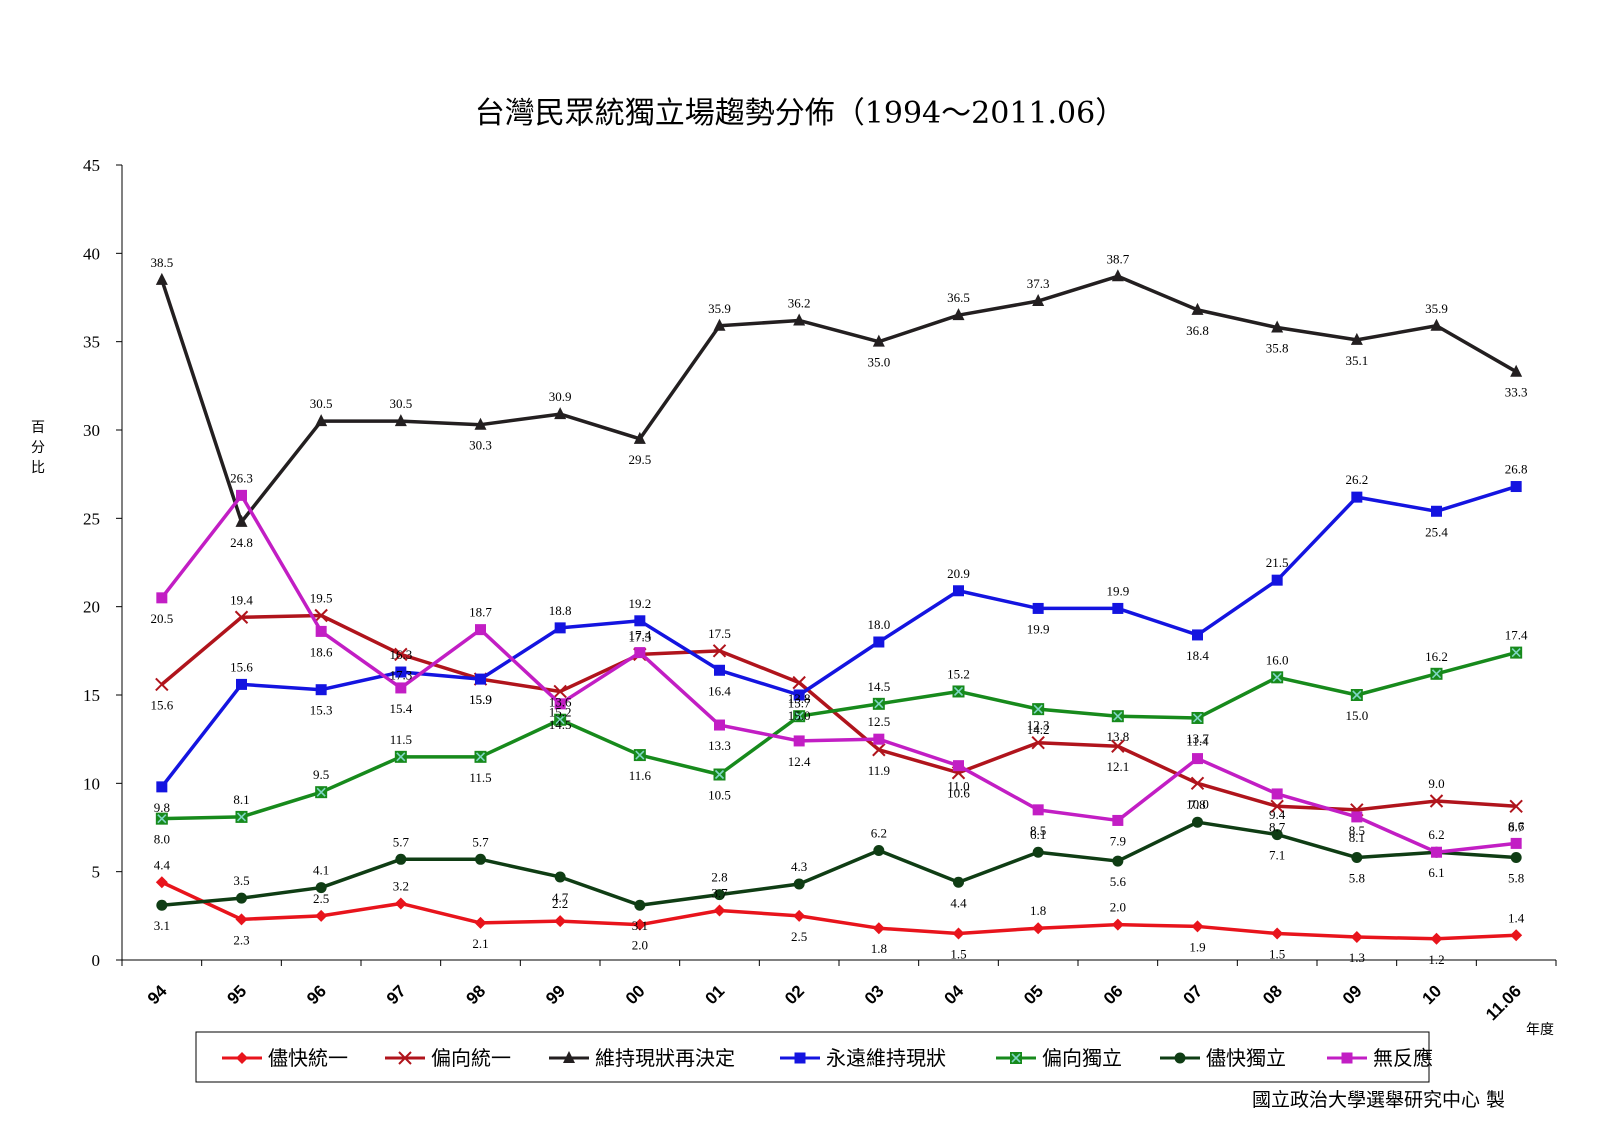 The width and height of the screenshot is (1600, 1131). Describe the element at coordinates (401, 739) in the screenshot. I see `data-label: 11.5` at that location.